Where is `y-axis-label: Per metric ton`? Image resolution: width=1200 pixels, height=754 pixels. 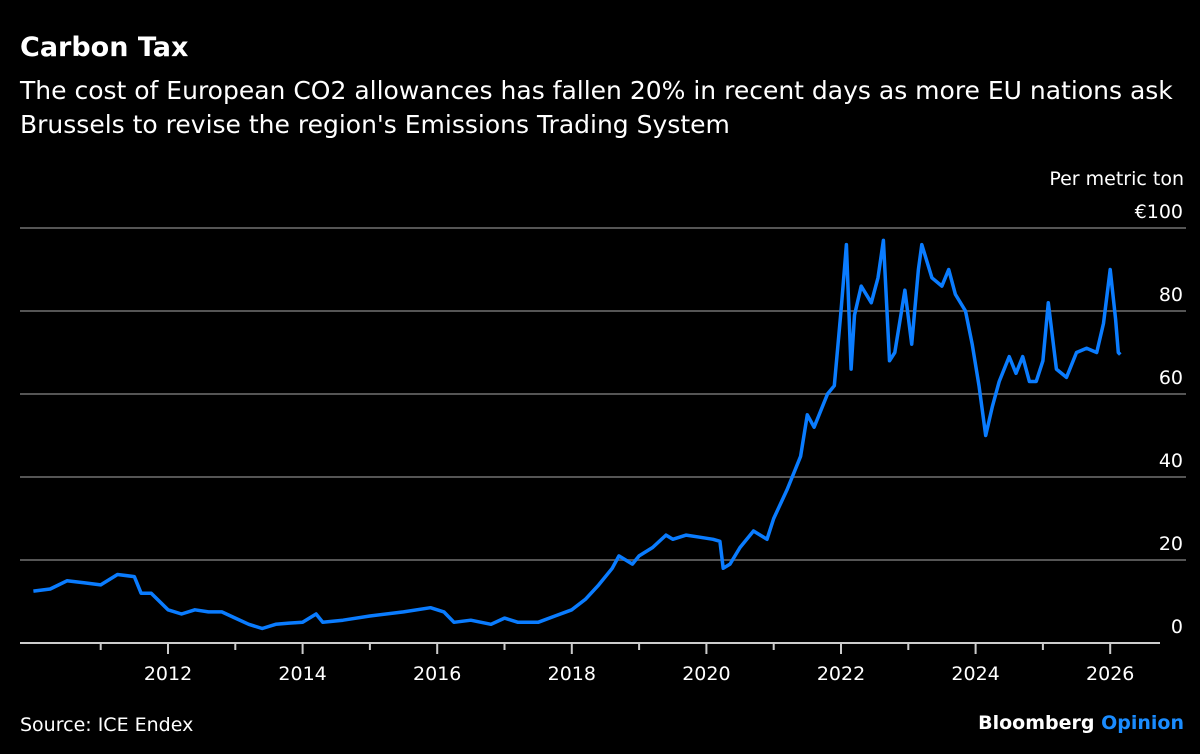
y-axis-label: Per metric ton is located at coordinates (1116, 179).